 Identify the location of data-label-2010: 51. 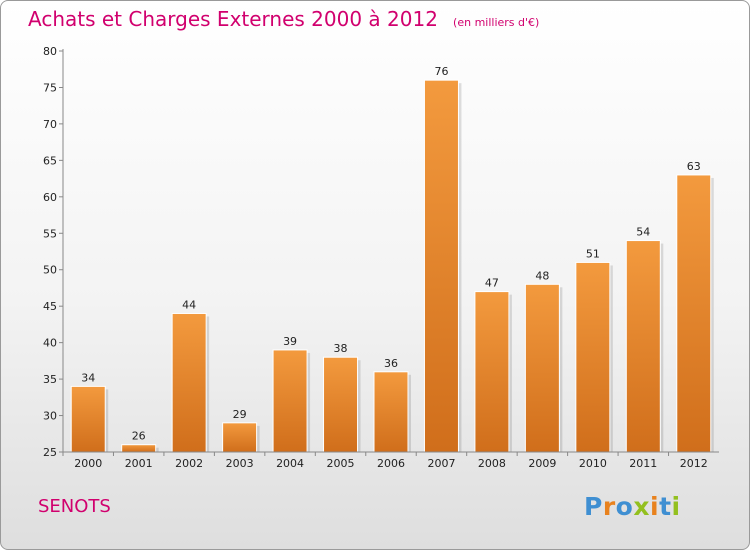
(593, 253).